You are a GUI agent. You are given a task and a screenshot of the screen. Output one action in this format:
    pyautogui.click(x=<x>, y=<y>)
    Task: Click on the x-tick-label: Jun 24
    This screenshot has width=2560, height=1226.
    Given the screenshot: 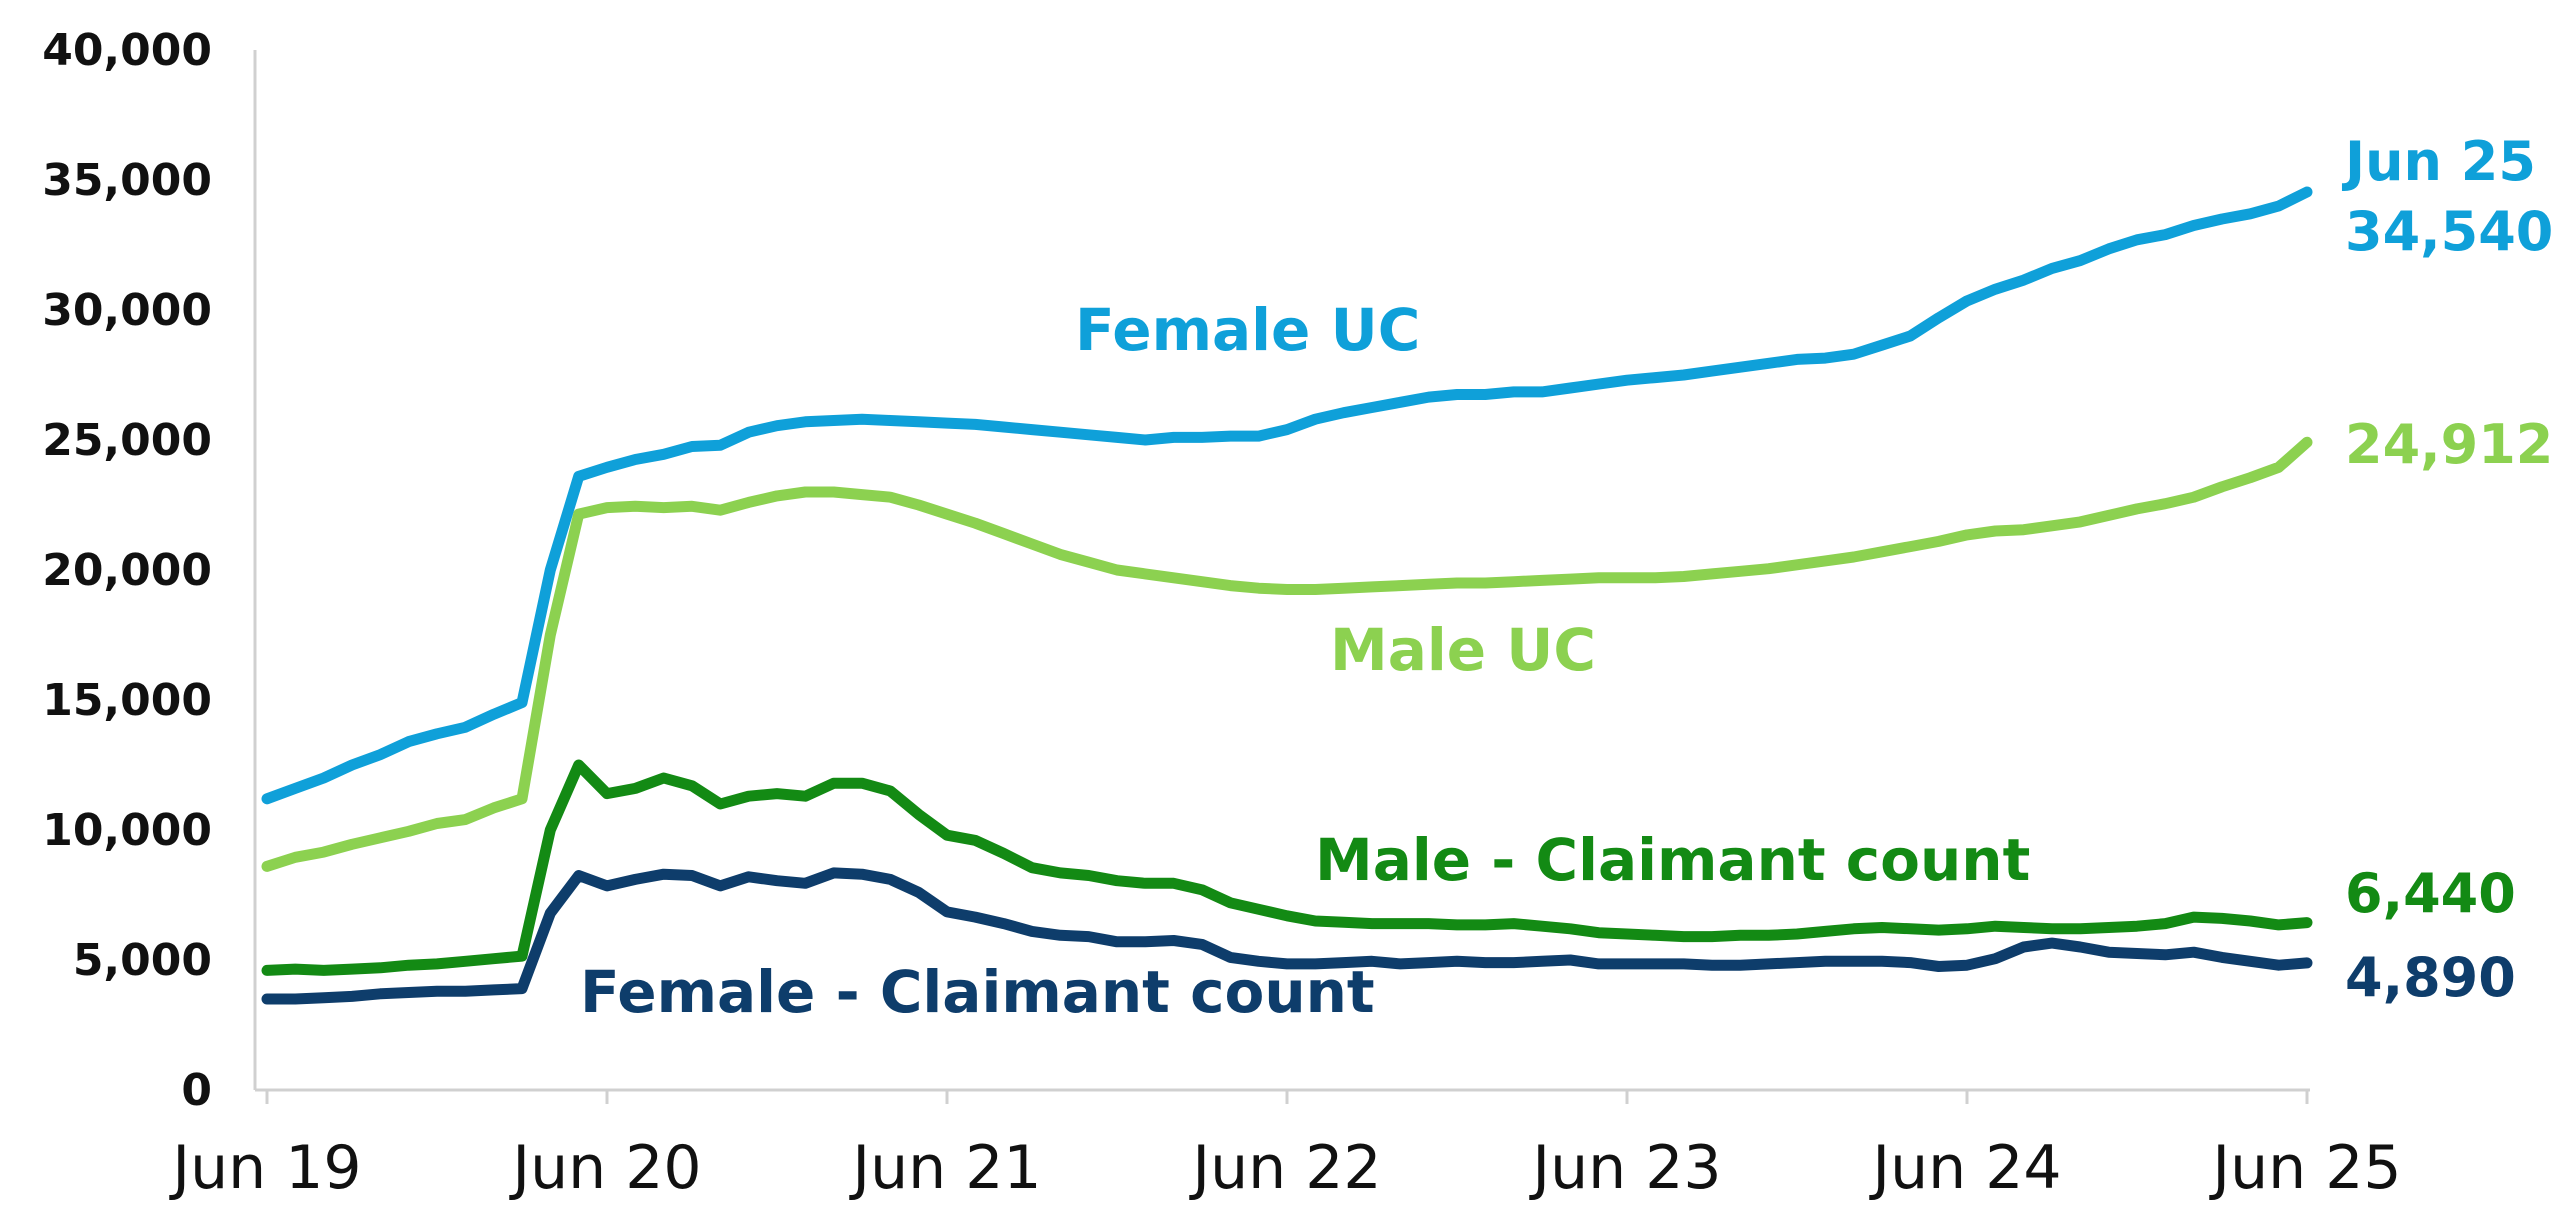 What is the action you would take?
    pyautogui.click(x=1964, y=1168)
    